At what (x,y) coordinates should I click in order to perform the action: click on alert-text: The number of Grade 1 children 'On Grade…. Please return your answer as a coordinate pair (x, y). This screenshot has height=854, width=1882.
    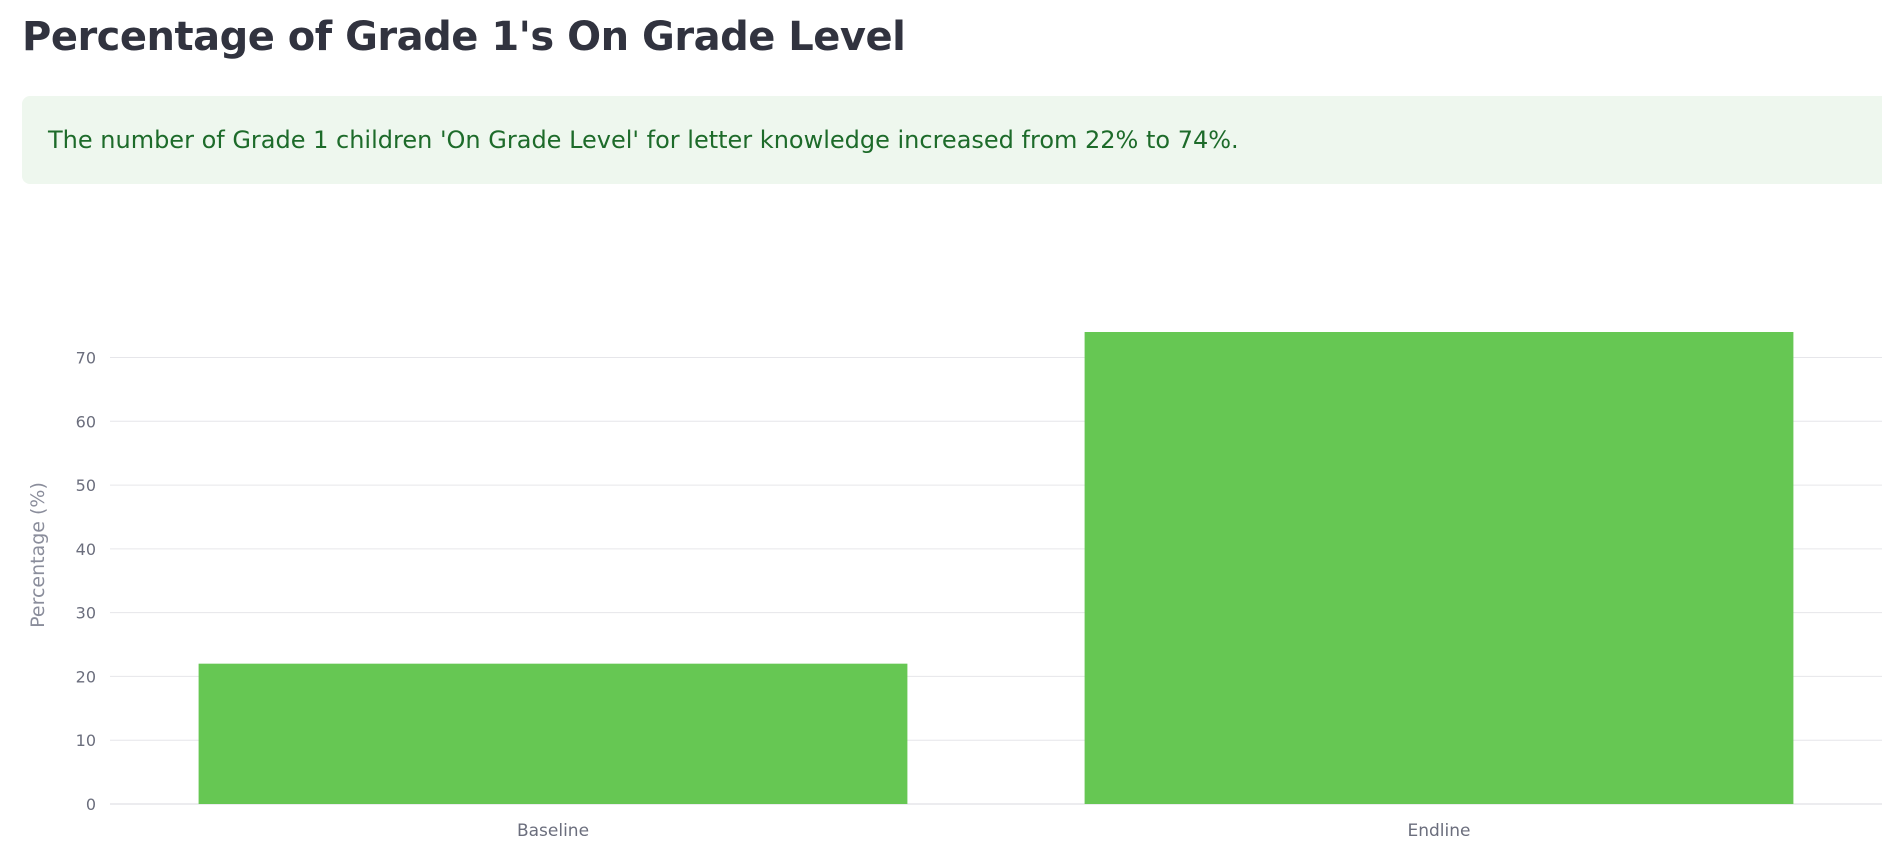
    Looking at the image, I should click on (643, 140).